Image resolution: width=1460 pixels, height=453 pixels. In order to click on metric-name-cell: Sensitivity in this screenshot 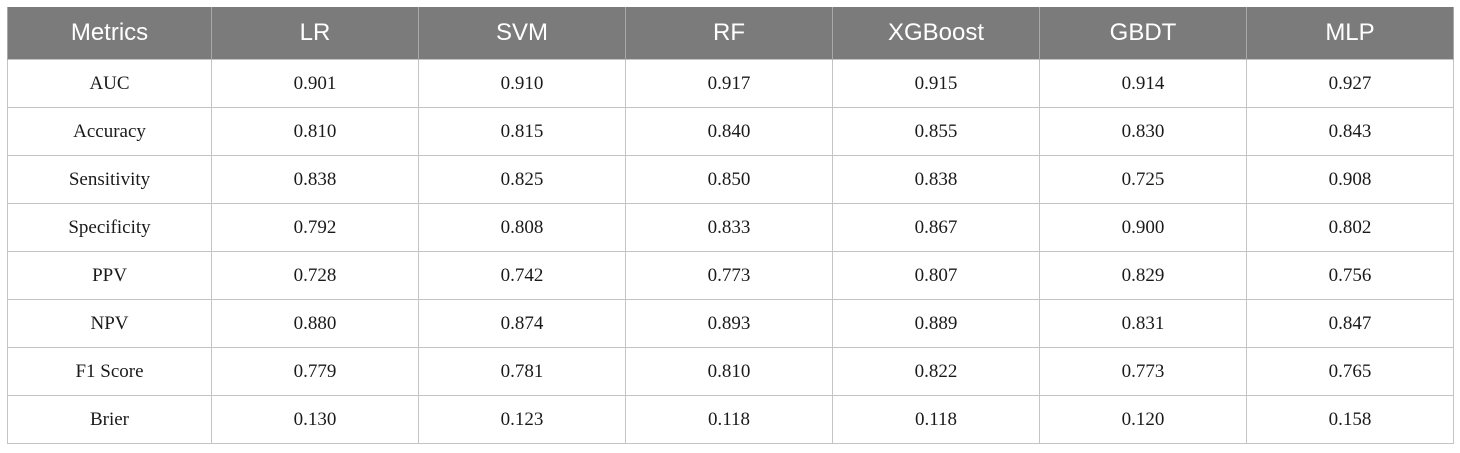, I will do `click(109, 179)`.